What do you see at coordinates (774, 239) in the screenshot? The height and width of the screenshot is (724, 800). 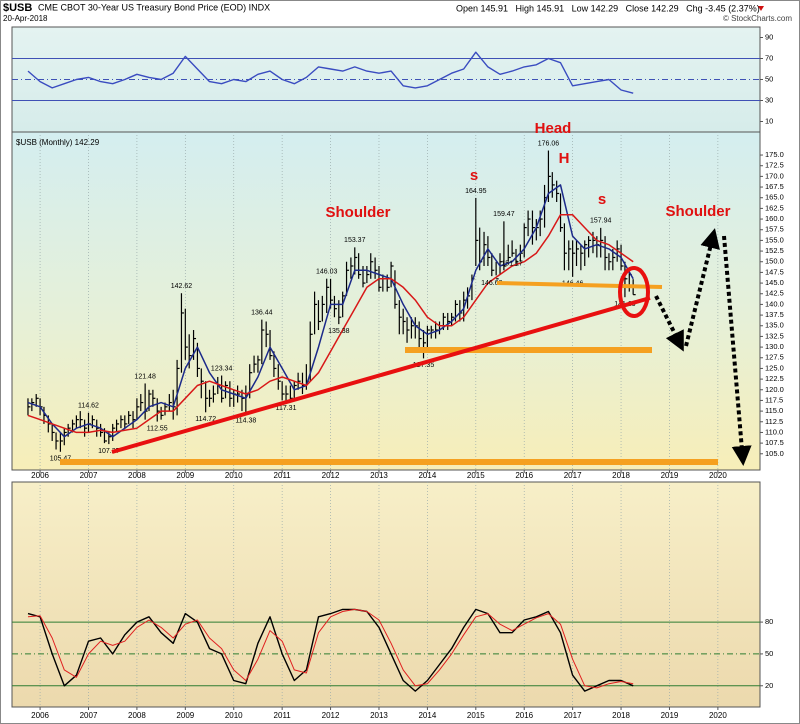 I see `y-tick-label: 155.0` at bounding box center [774, 239].